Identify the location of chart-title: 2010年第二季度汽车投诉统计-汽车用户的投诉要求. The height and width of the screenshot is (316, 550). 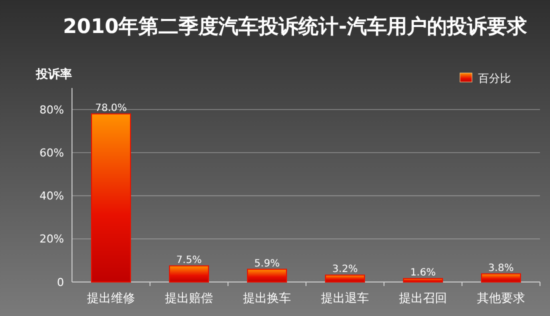
(295, 26).